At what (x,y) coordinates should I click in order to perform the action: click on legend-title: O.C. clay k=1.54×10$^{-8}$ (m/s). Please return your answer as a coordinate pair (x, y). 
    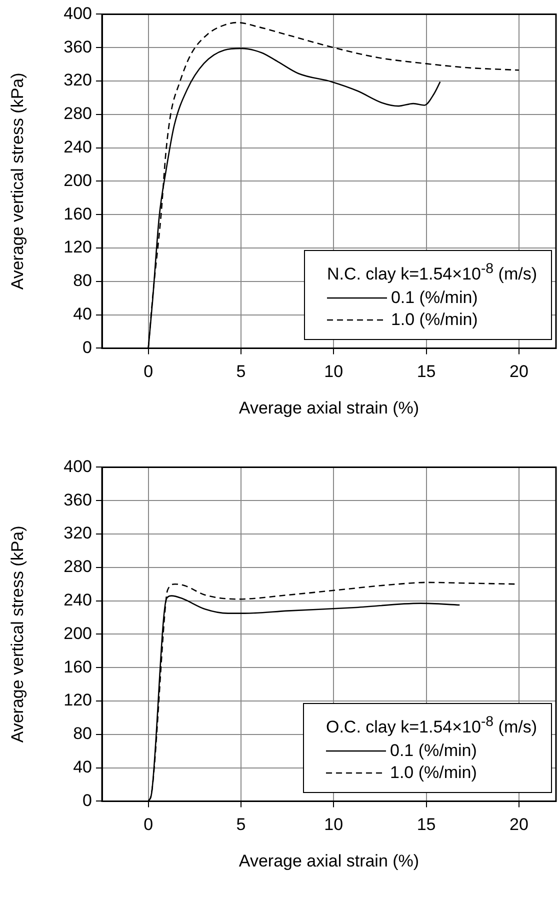
    Looking at the image, I should click on (431, 726).